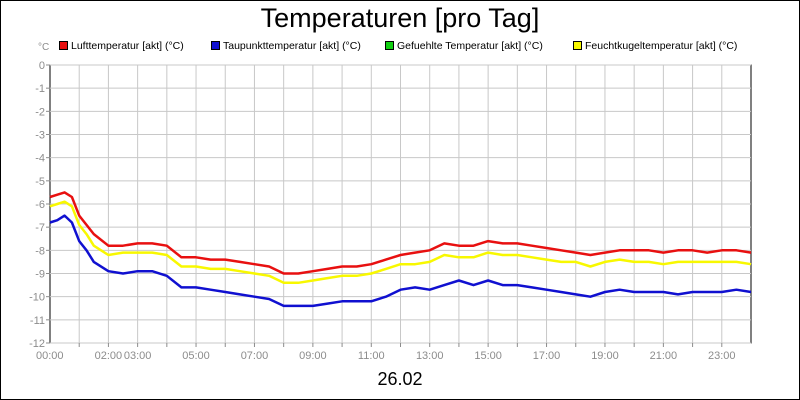 Image resolution: width=800 pixels, height=400 pixels. I want to click on x-tick-label: 07:00, so click(255, 356).